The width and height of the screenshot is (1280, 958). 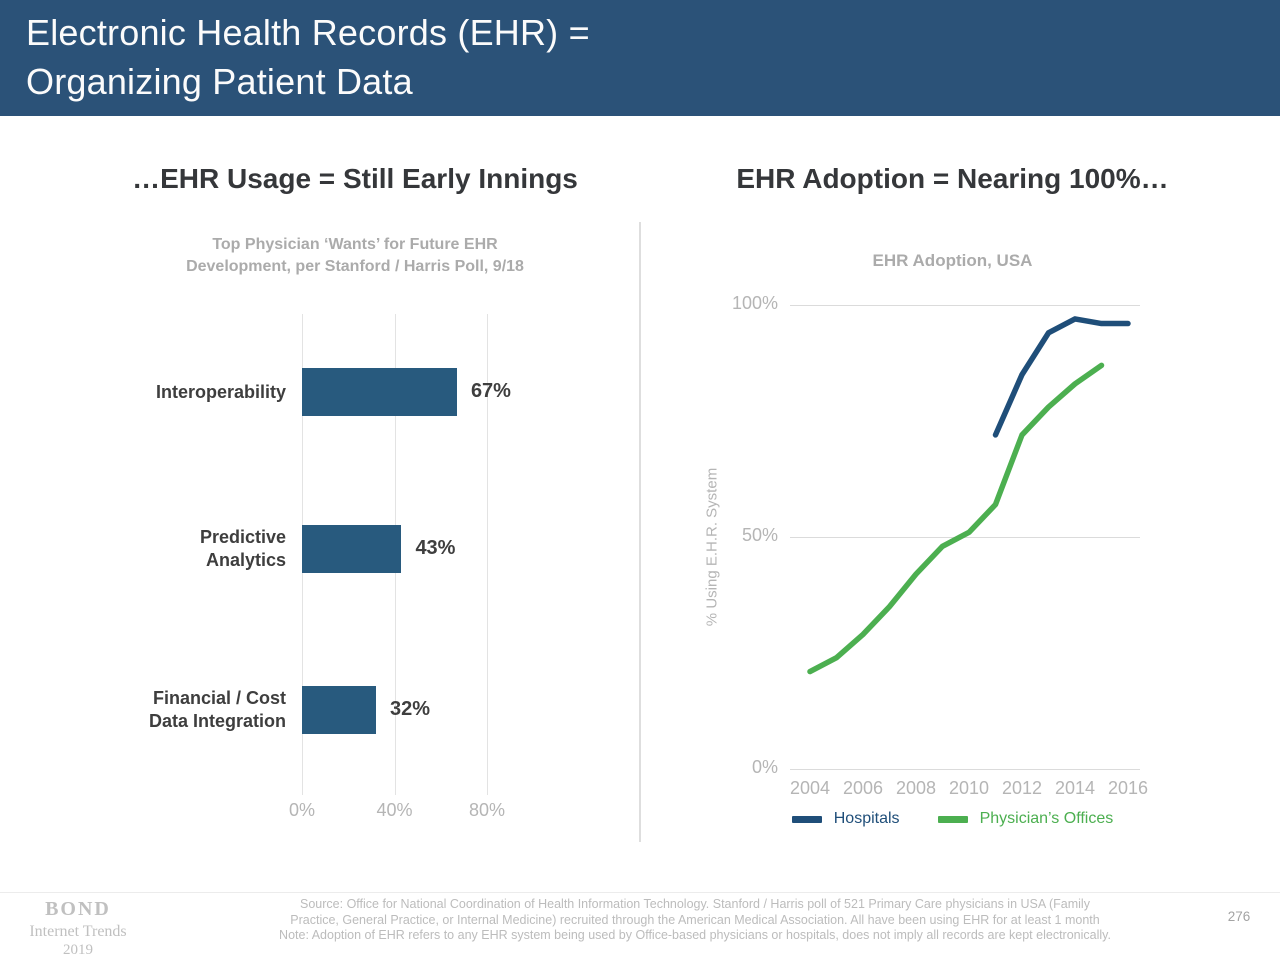 What do you see at coordinates (301, 810) in the screenshot?
I see `bar-xtick-0%: 0%` at bounding box center [301, 810].